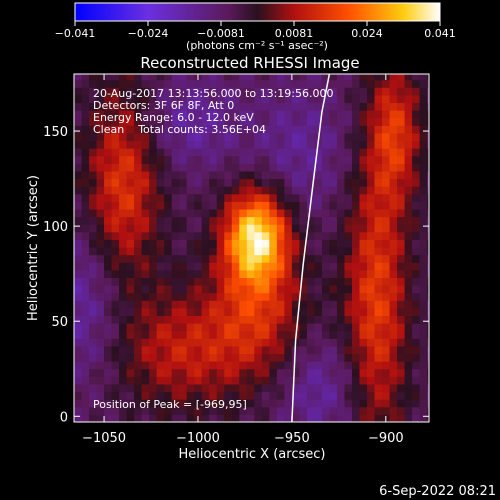  What do you see at coordinates (257, 12) in the screenshot?
I see `colorbar` at bounding box center [257, 12].